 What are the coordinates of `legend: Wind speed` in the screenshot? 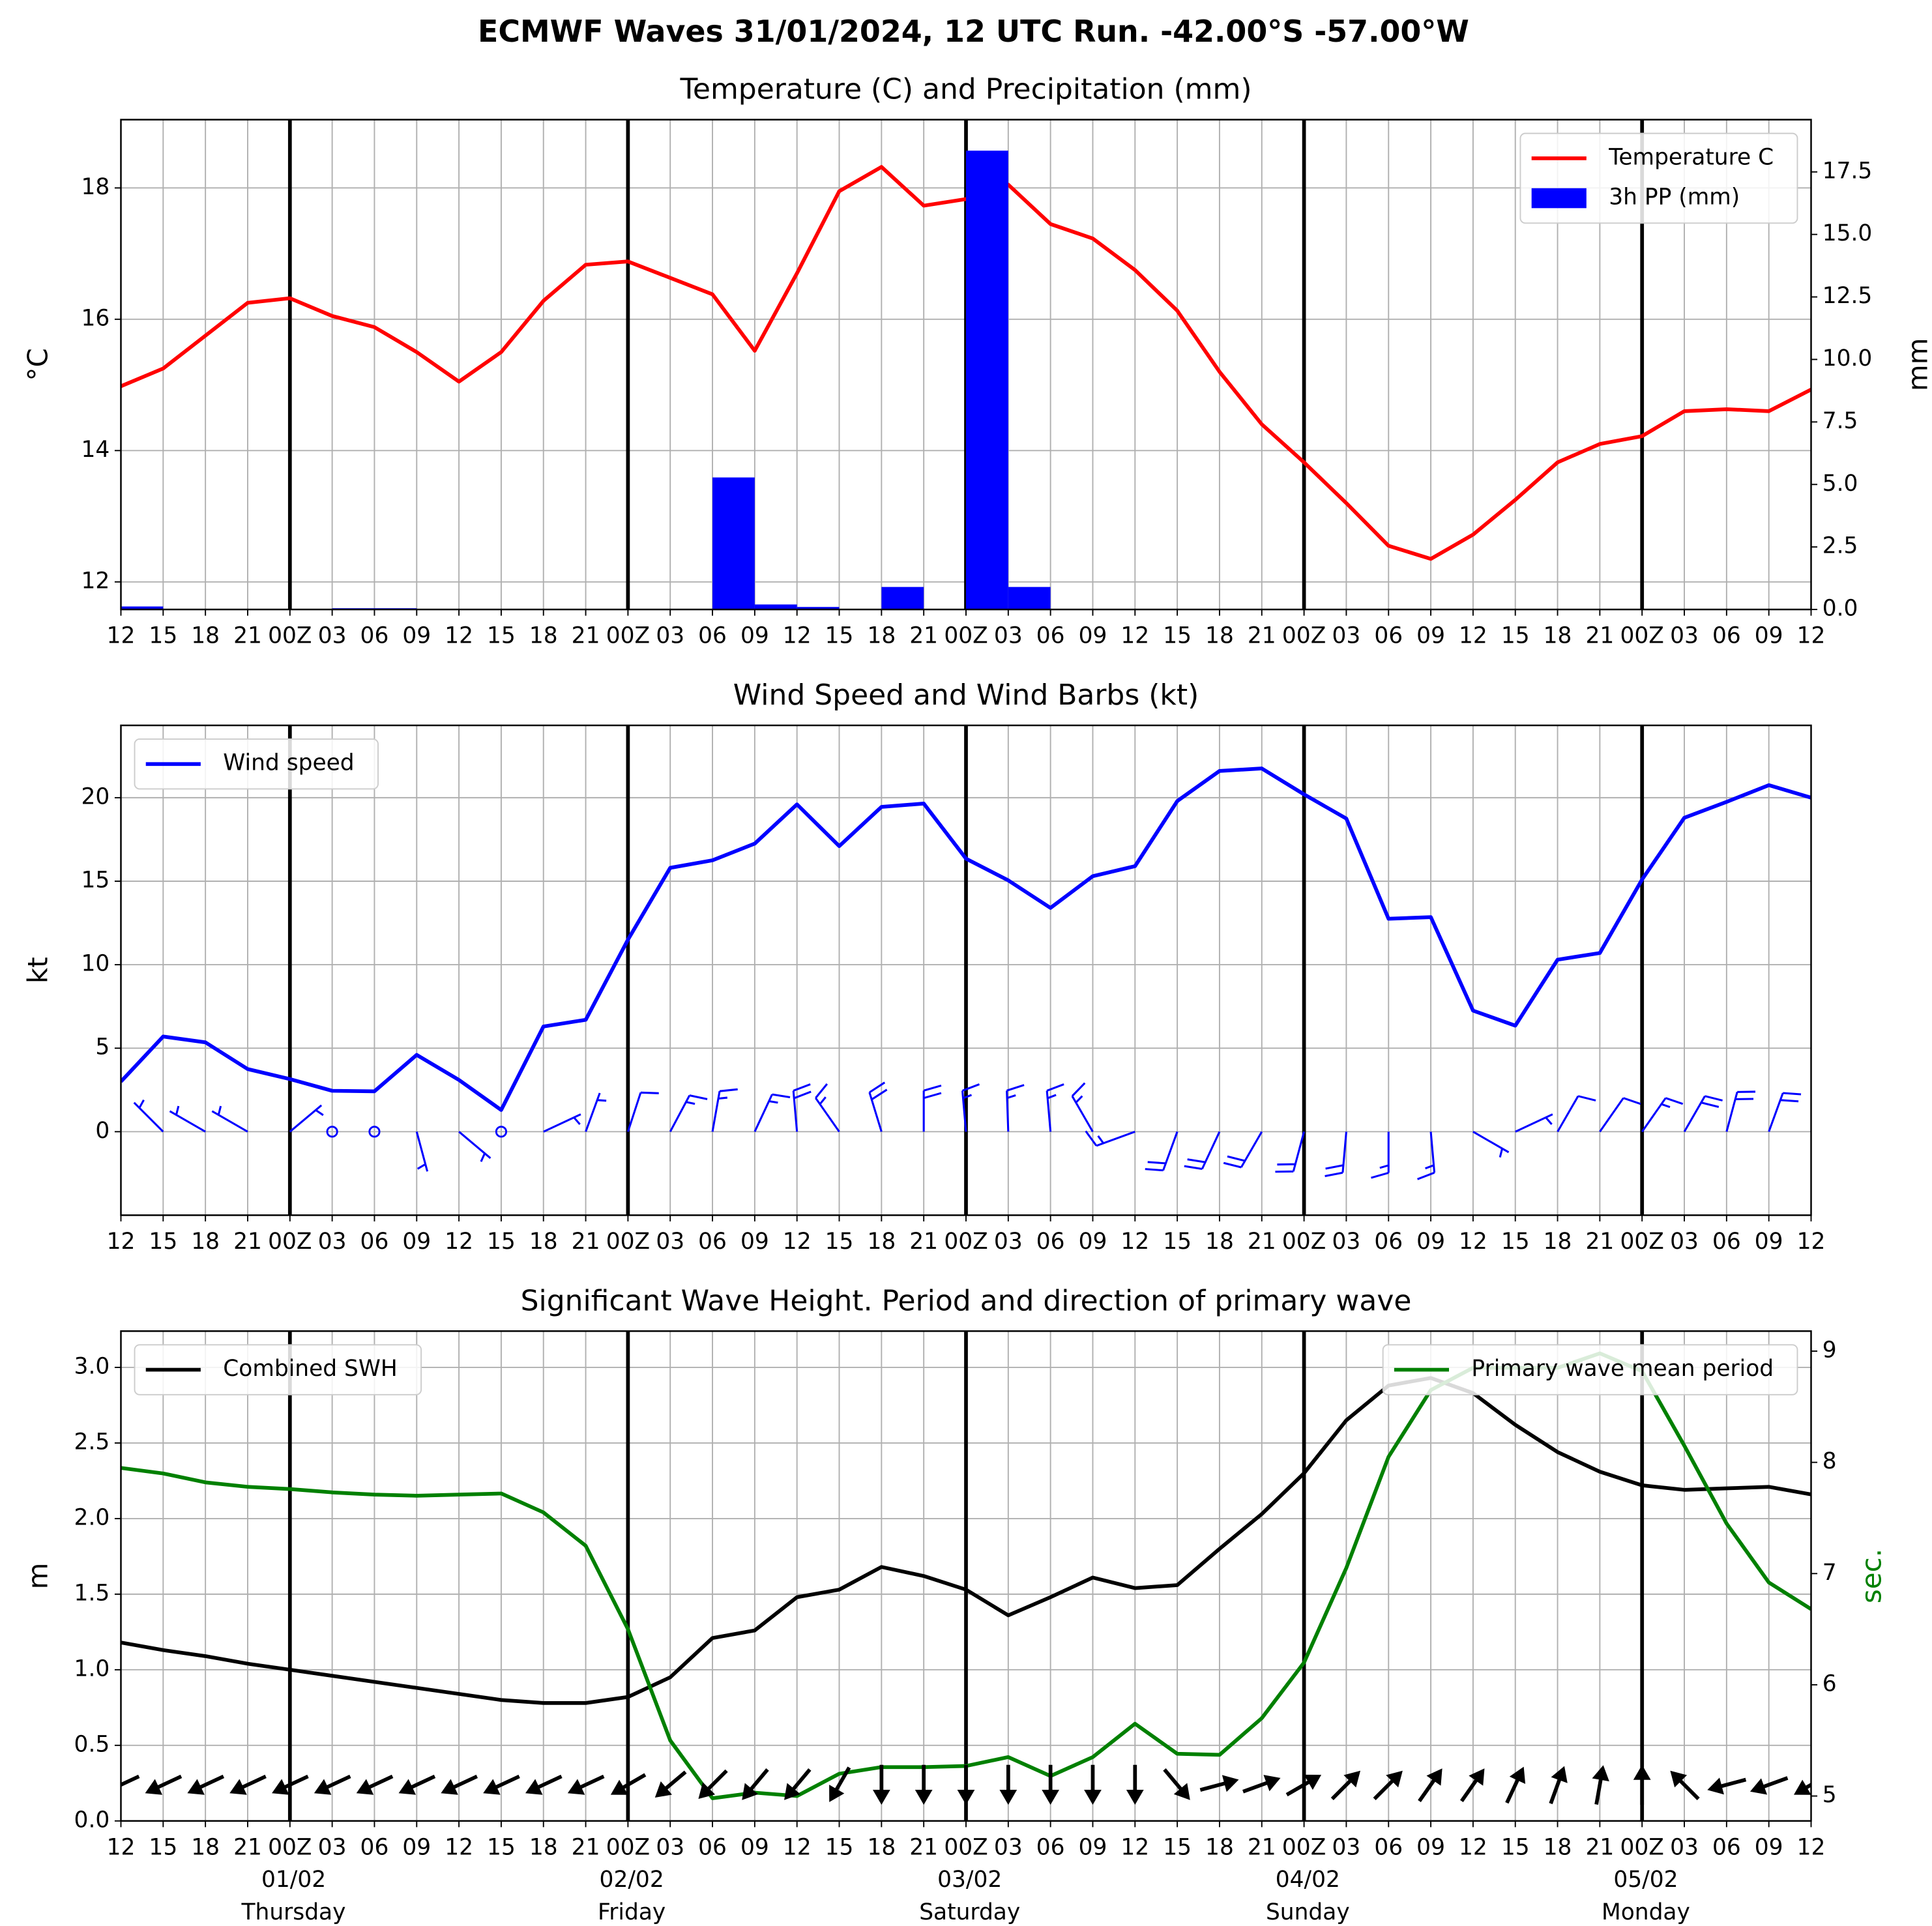 It's located at (256, 764).